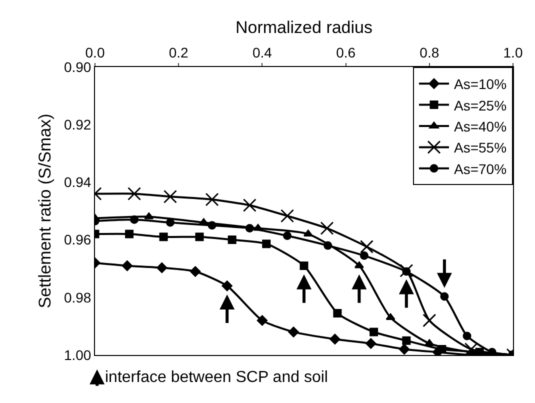 The image size is (535, 403). I want to click on x-axis-title: Normalized radius, so click(304, 27).